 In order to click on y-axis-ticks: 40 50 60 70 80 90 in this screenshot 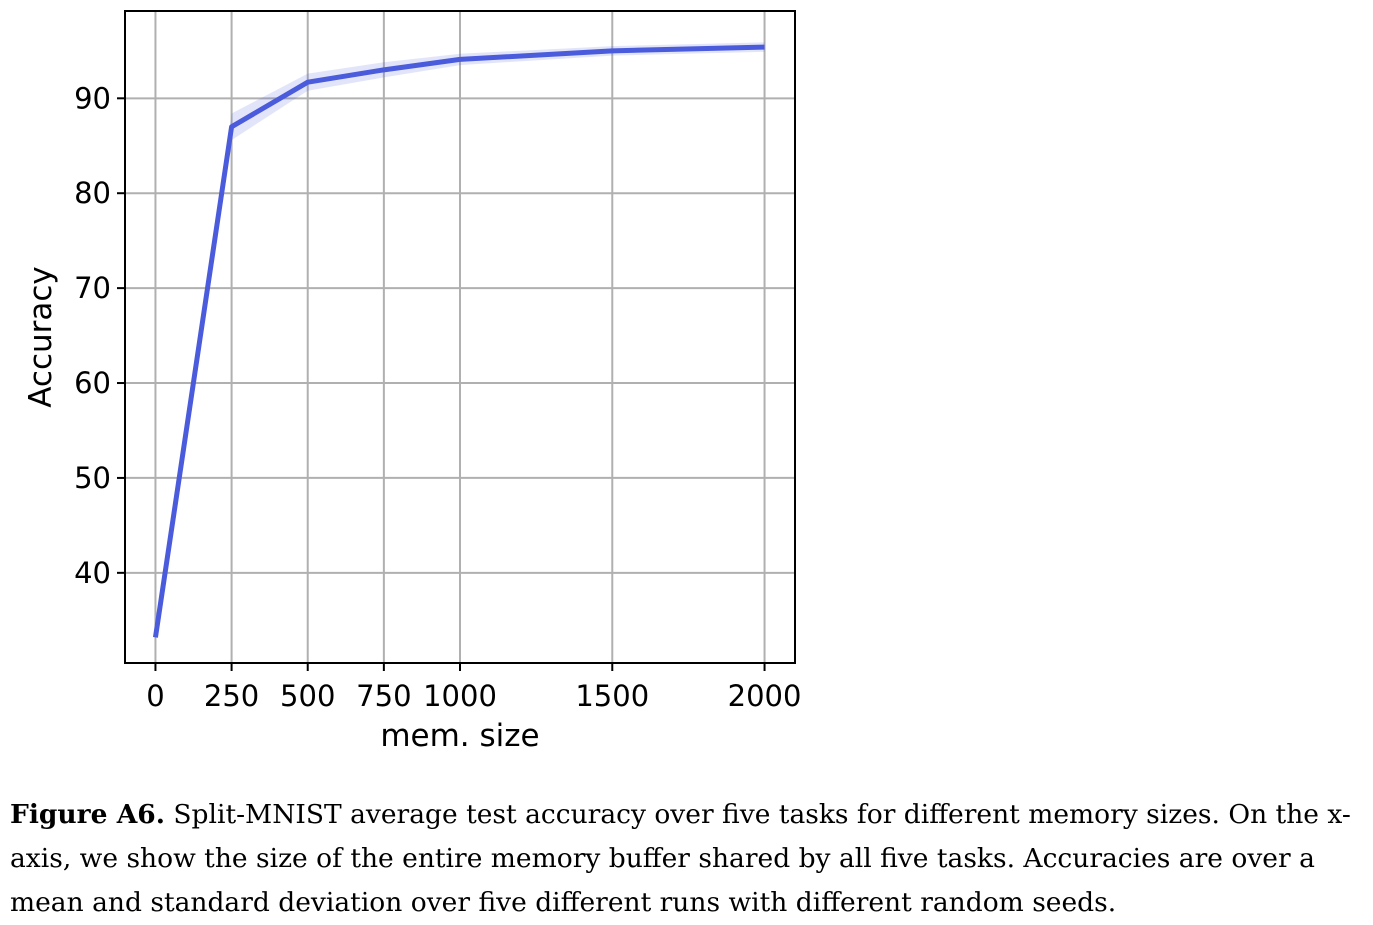, I will do `click(99, 335)`.